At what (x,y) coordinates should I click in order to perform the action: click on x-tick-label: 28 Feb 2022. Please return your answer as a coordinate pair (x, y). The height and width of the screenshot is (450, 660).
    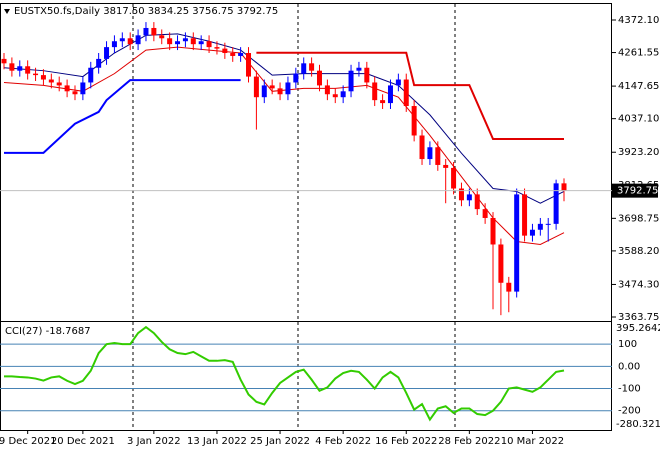
    Looking at the image, I should click on (469, 441).